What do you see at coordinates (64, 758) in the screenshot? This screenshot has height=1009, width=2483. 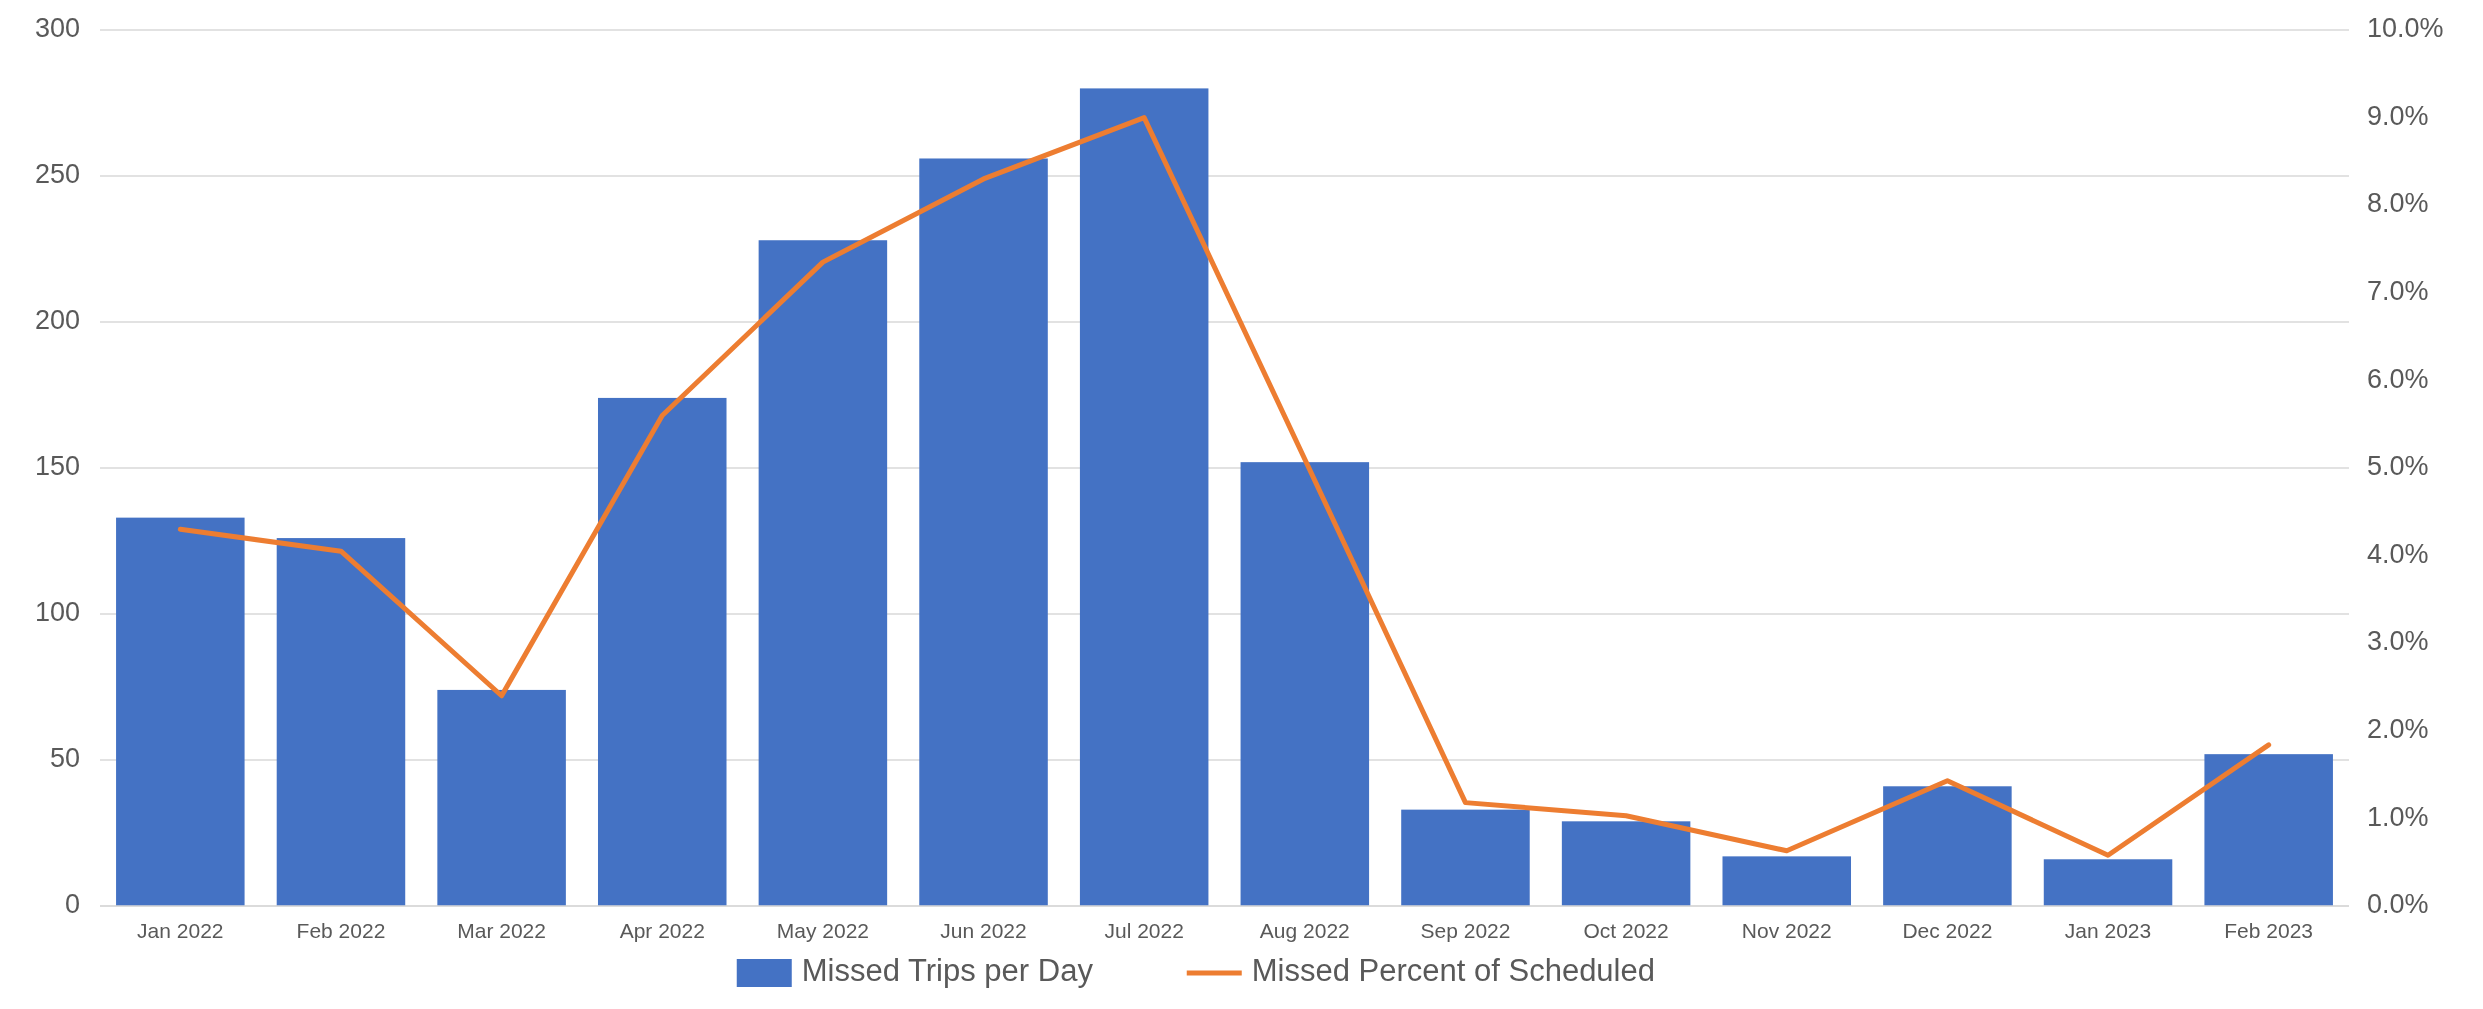 I see `y-tick-label: 50` at bounding box center [64, 758].